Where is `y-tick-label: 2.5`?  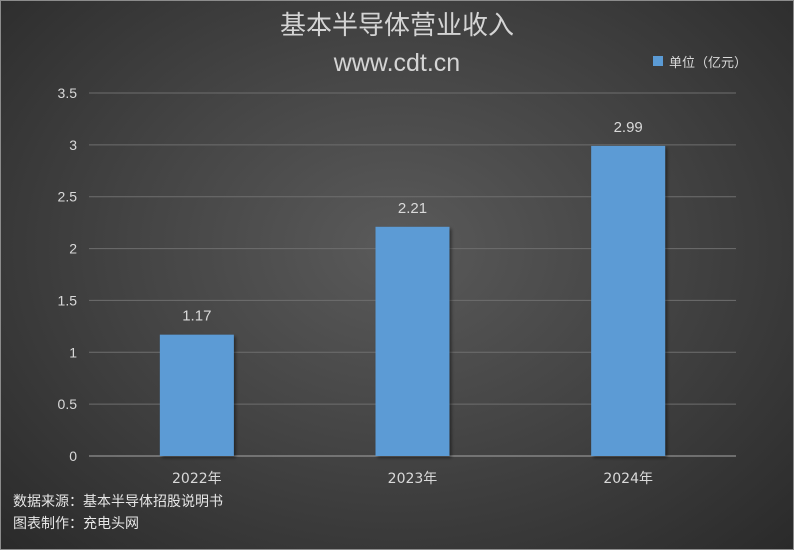
y-tick-label: 2.5 is located at coordinates (68, 197).